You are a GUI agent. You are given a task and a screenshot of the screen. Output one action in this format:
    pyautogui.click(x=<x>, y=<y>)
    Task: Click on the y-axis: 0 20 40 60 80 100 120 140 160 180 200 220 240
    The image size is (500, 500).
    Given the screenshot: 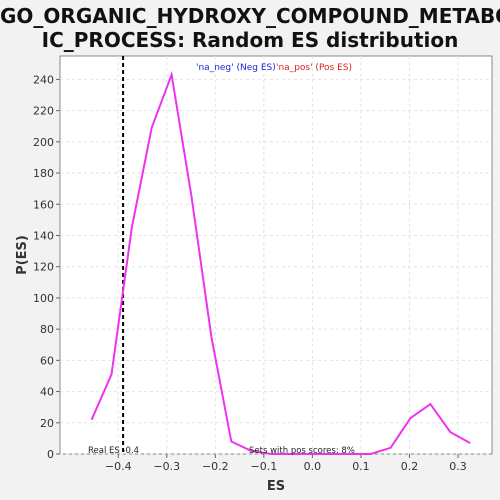 What is the action you would take?
    pyautogui.click(x=46, y=267)
    